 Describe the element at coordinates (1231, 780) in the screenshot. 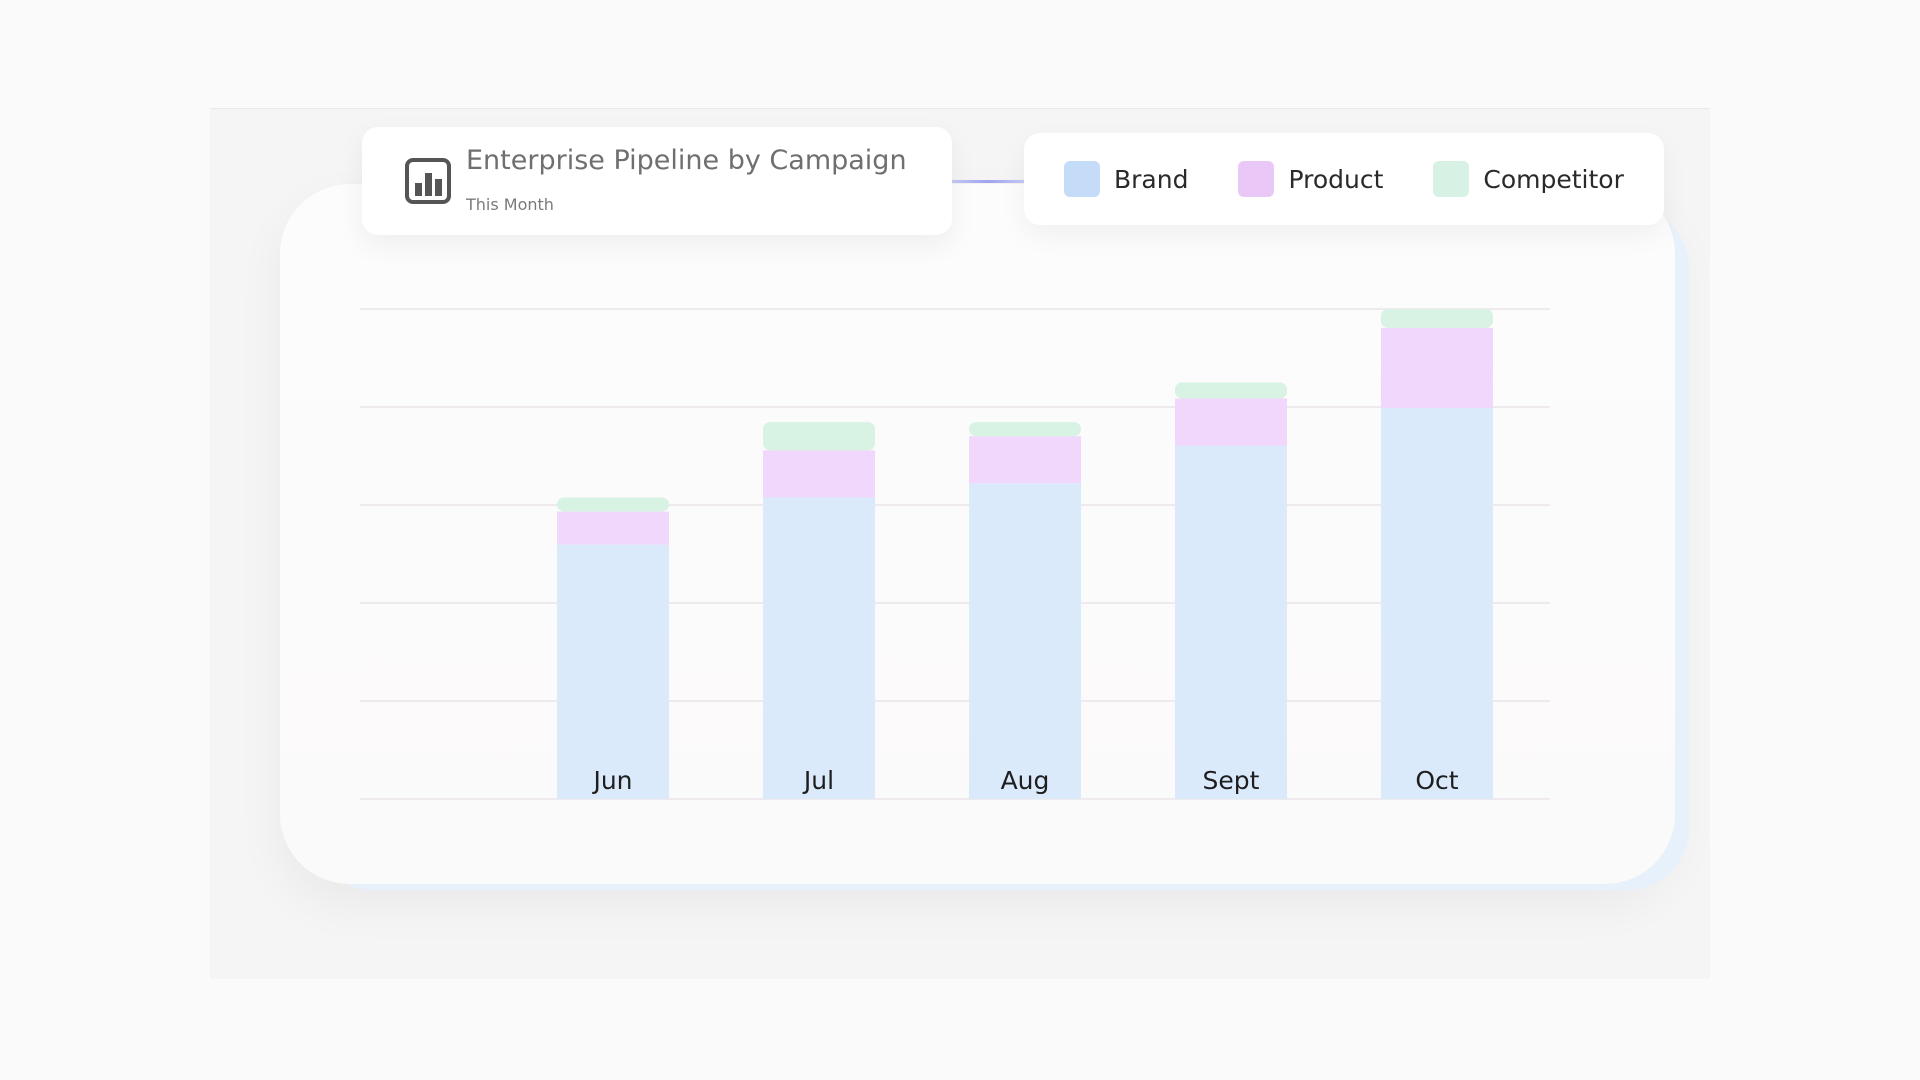

I see `x-tick-label: Sept` at that location.